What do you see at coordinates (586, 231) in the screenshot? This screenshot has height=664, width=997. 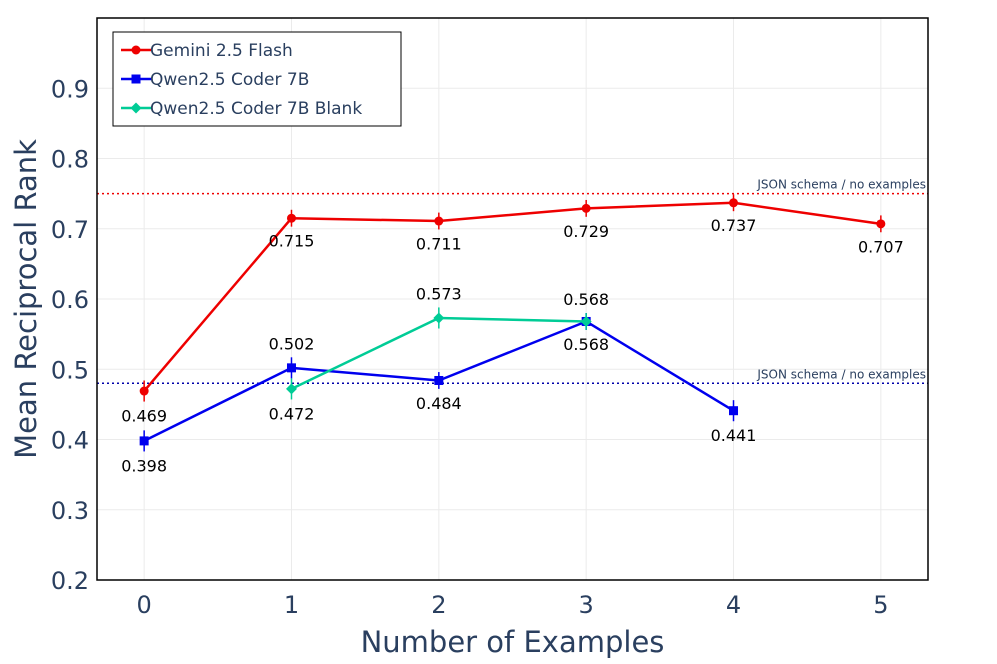 I see `data-label: 0.729` at bounding box center [586, 231].